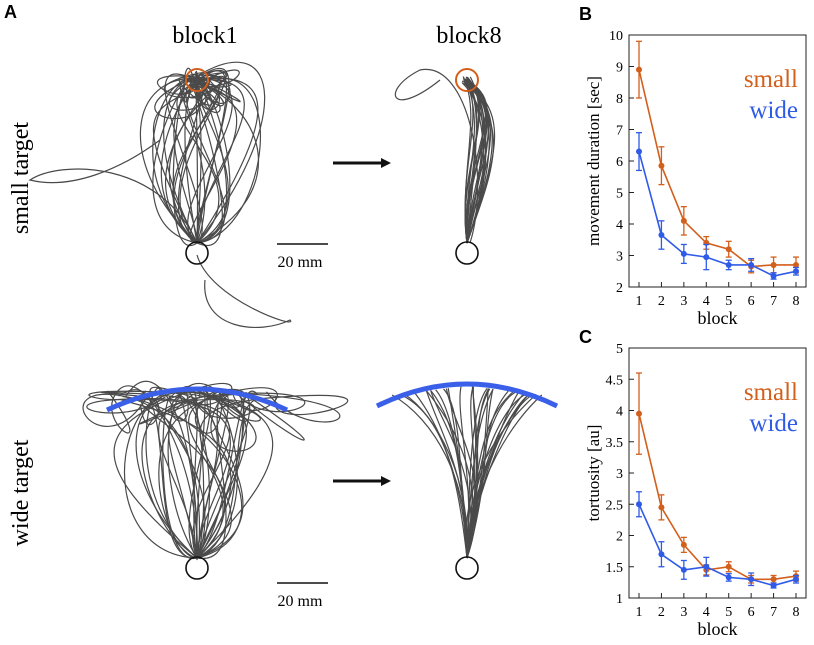  I want to click on trajectories-block8-wide, so click(467, 472).